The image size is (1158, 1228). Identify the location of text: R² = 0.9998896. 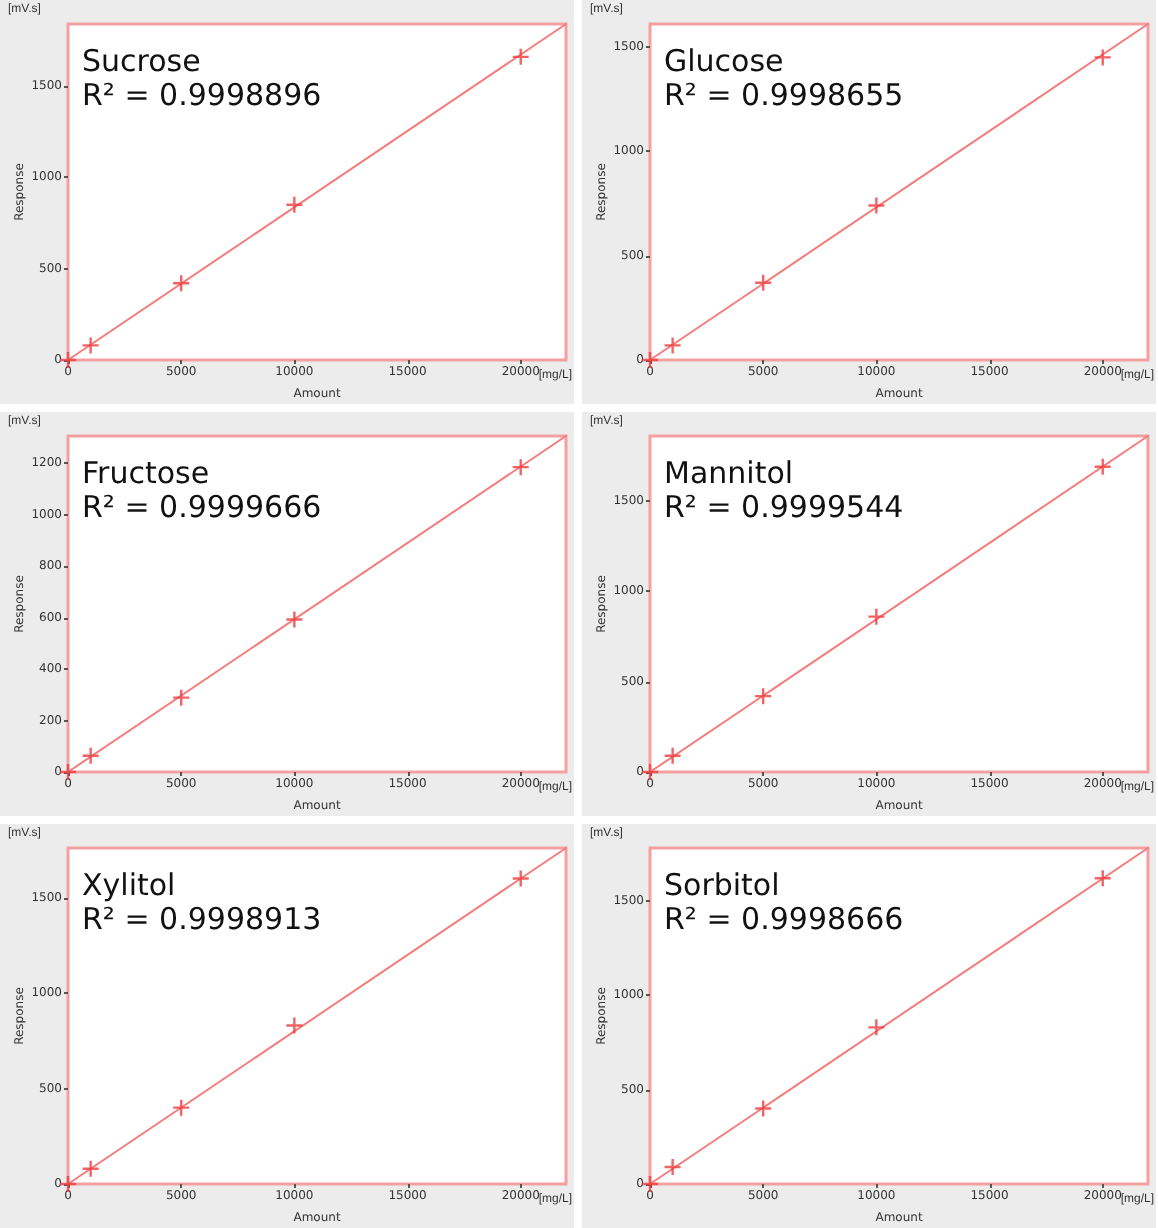
(202, 95).